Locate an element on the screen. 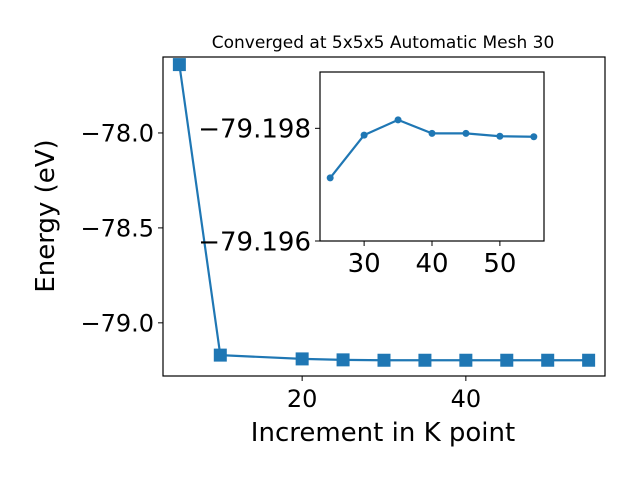 The image size is (640, 480). main-x-ticks: 20 40 is located at coordinates (384, 394).